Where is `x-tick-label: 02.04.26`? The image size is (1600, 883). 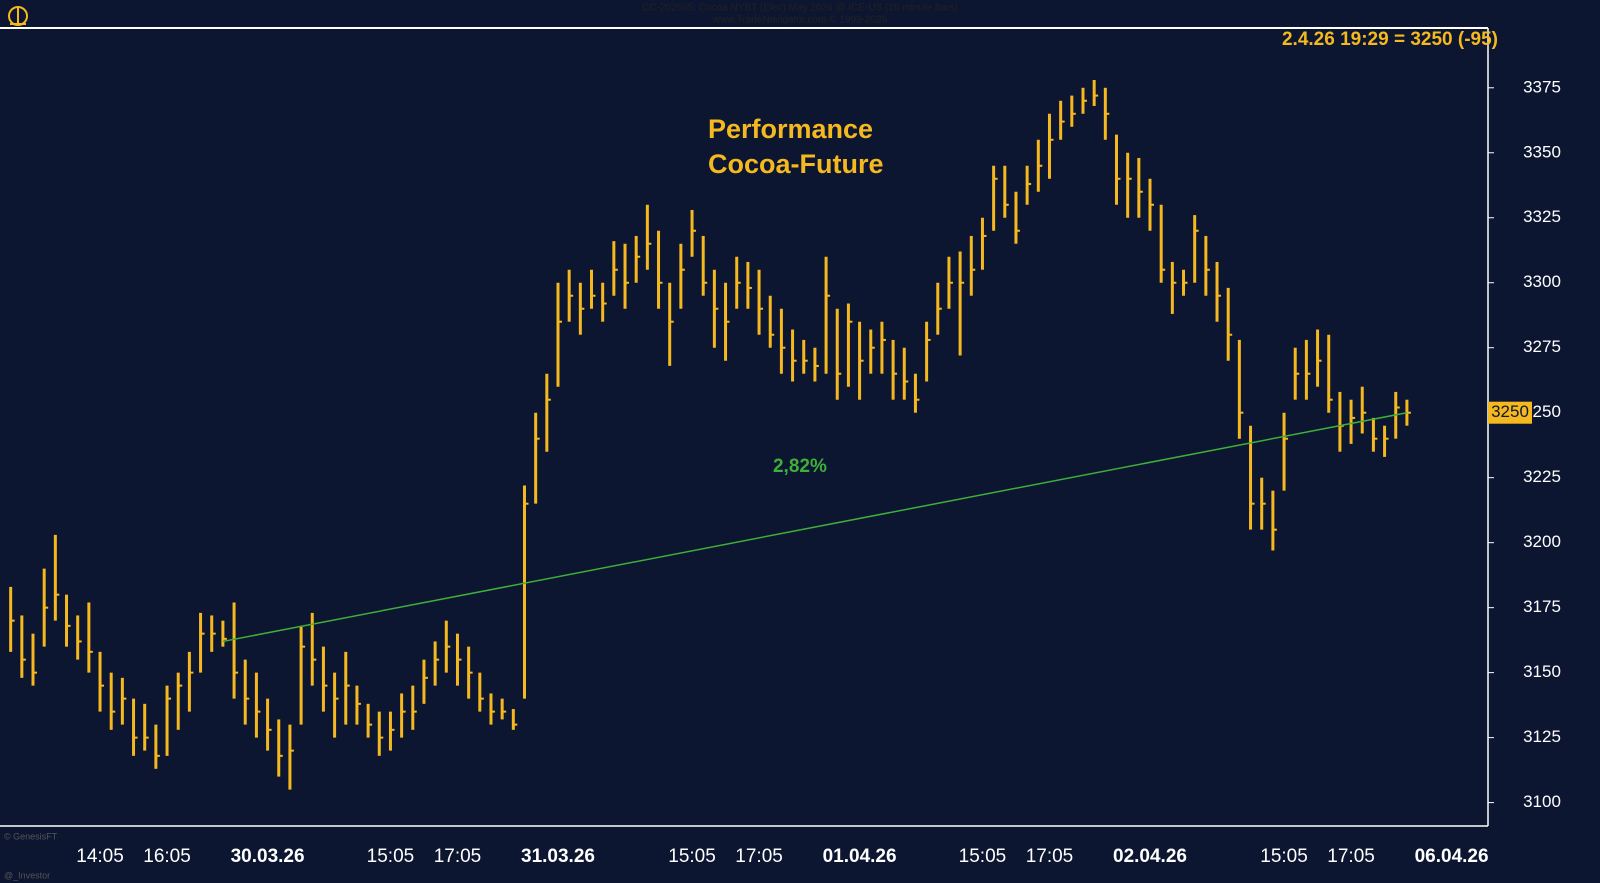
x-tick-label: 02.04.26 is located at coordinates (1150, 856).